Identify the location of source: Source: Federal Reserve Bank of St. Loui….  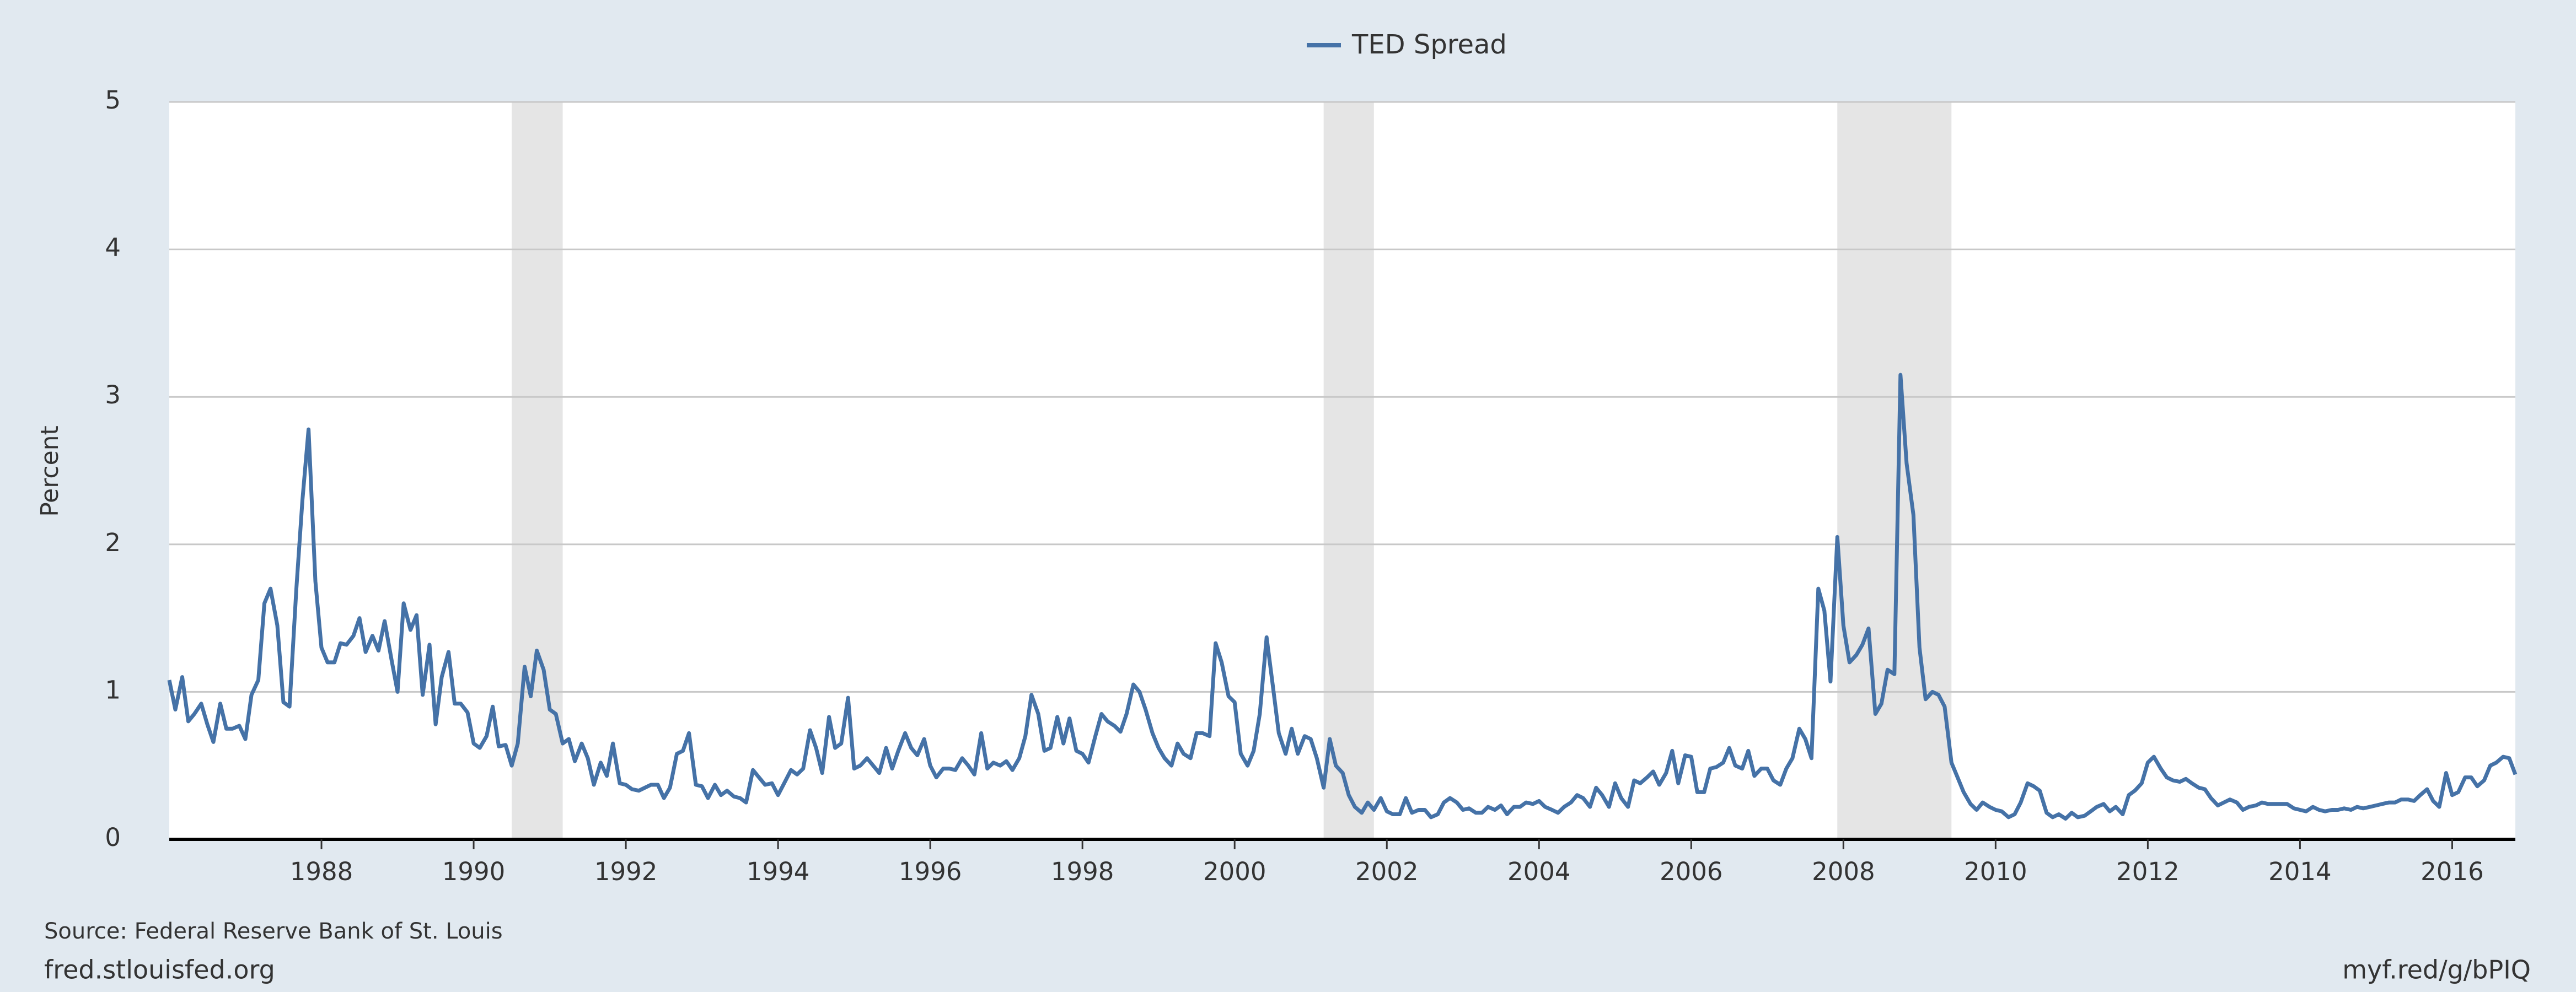
(273, 931).